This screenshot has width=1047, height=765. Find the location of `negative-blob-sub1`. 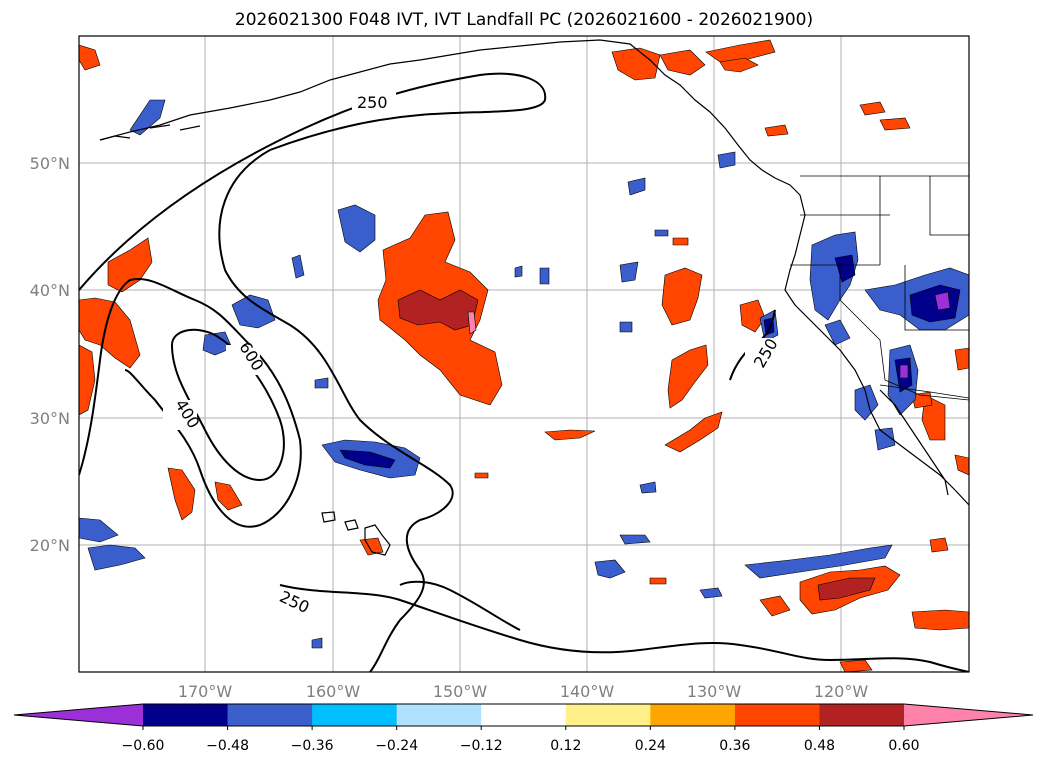

negative-blob-sub1 is located at coordinates (818, 561).